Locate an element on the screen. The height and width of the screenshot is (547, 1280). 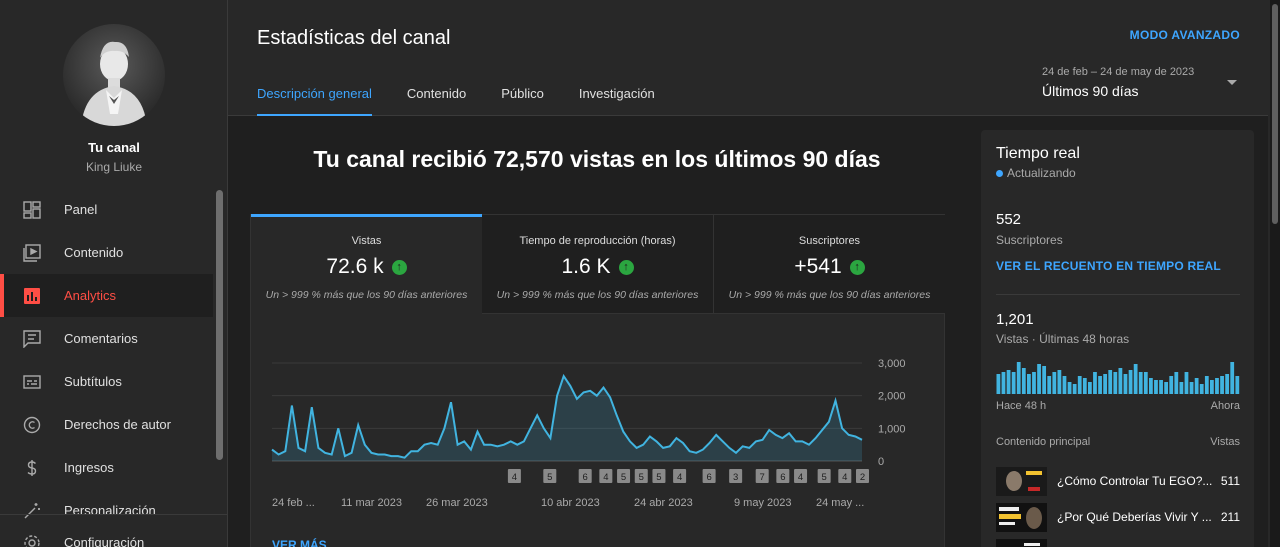
realtime-count-link: VER EL RECUENTO EN TIEMPO REAL is located at coordinates (1108, 266).